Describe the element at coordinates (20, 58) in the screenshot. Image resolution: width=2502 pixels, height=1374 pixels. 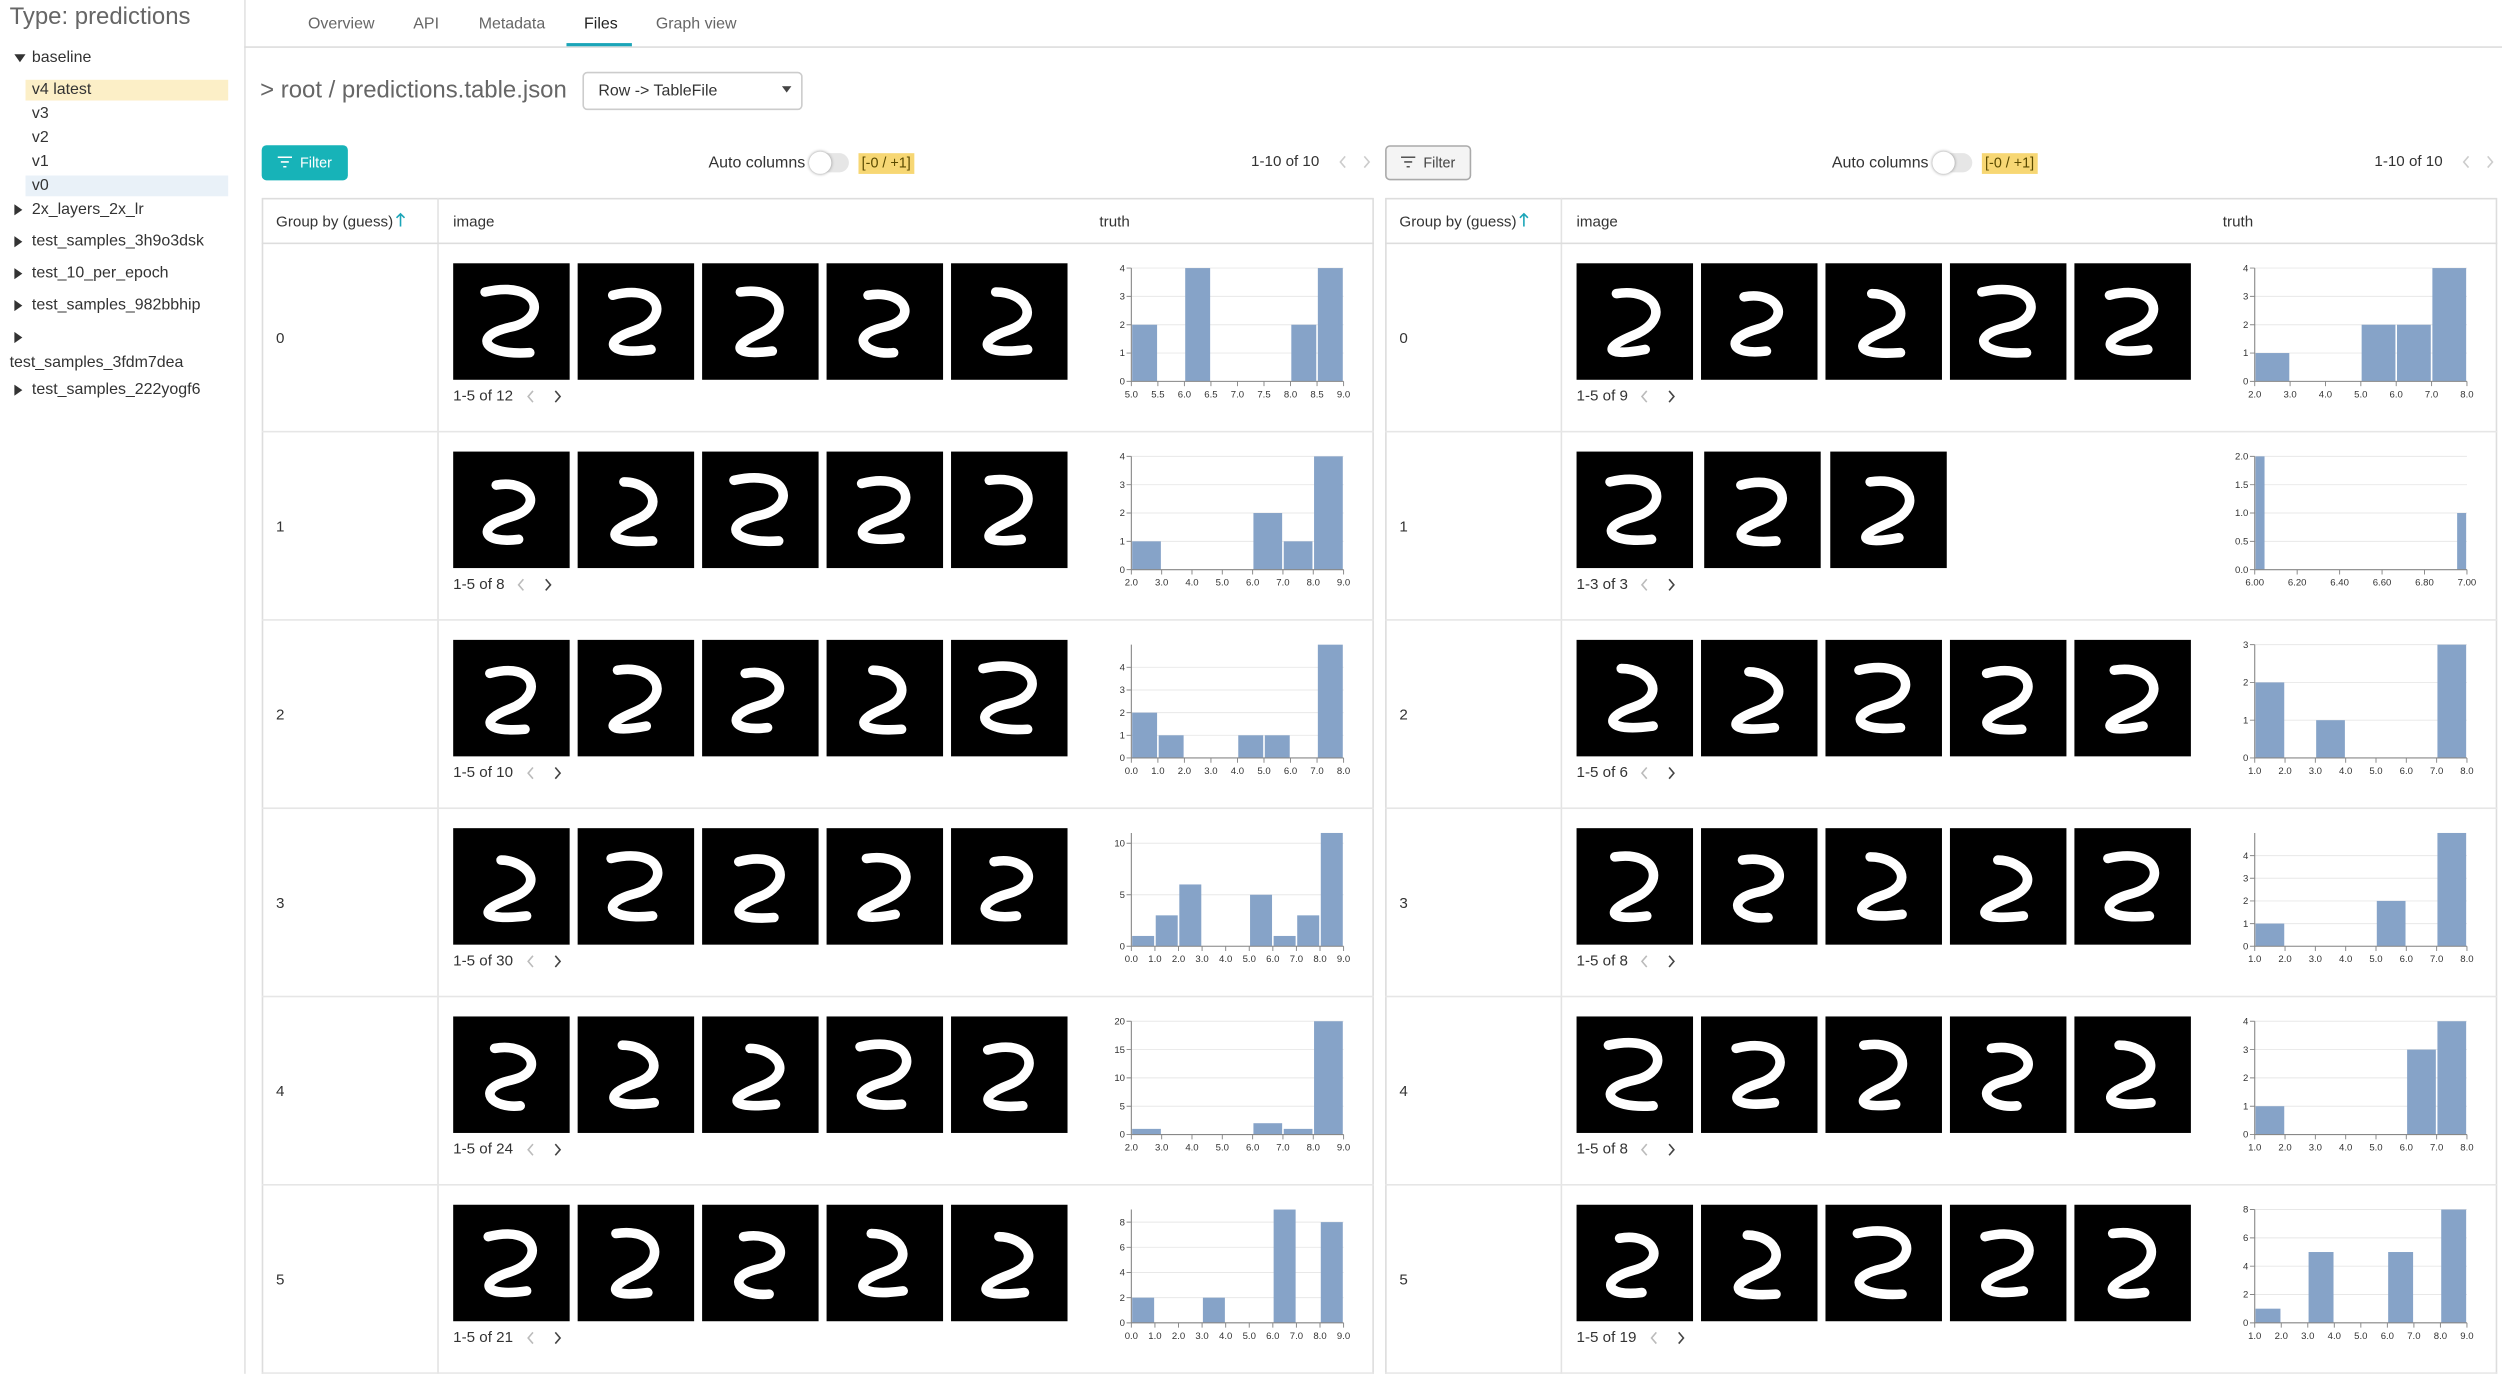
I see `caret` at that location.